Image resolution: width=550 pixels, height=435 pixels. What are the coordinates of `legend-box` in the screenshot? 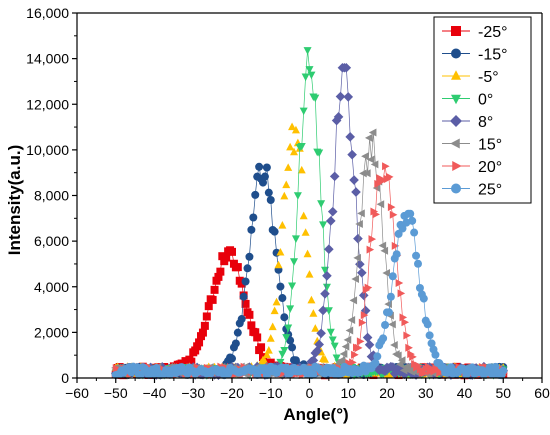 It's located at (482, 110).